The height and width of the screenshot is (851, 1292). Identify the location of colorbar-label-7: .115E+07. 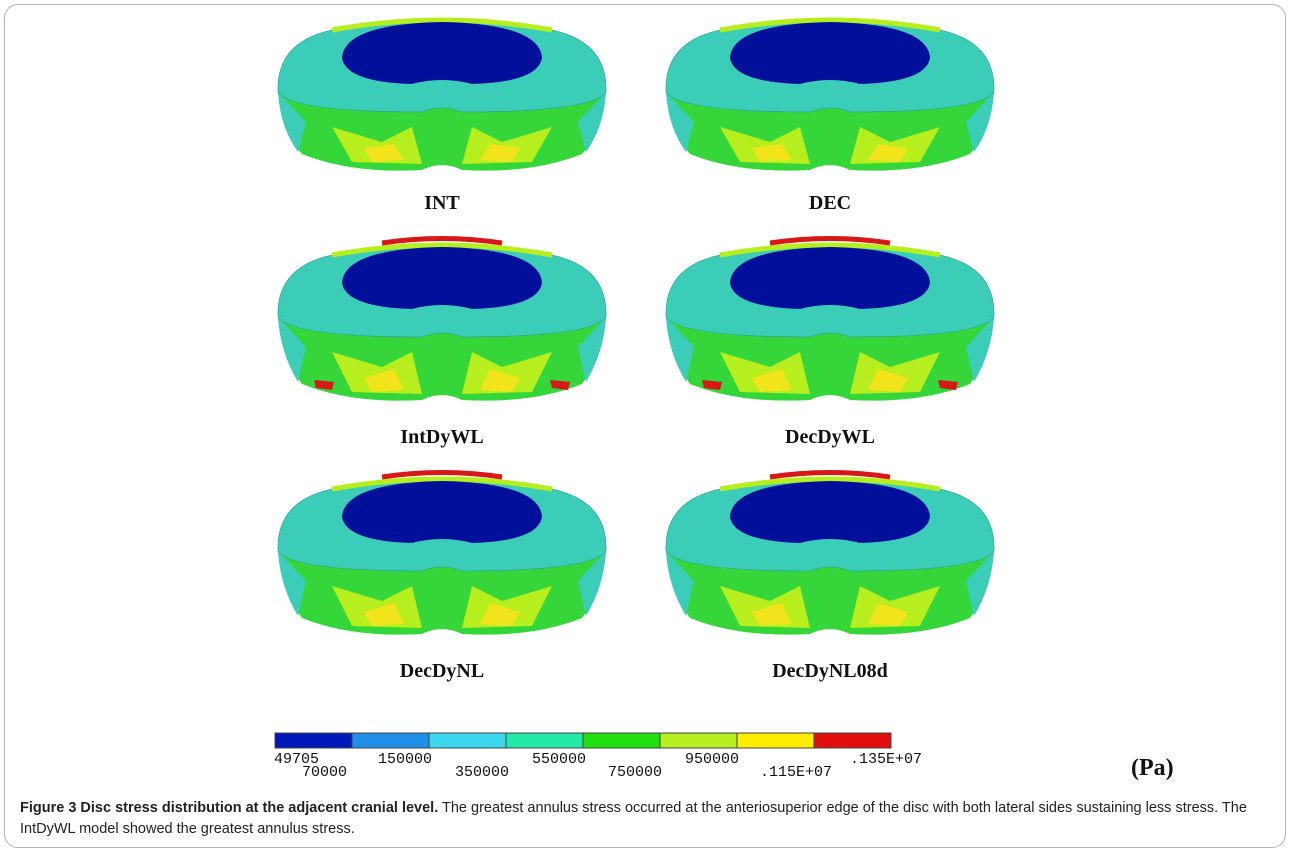
(796, 772).